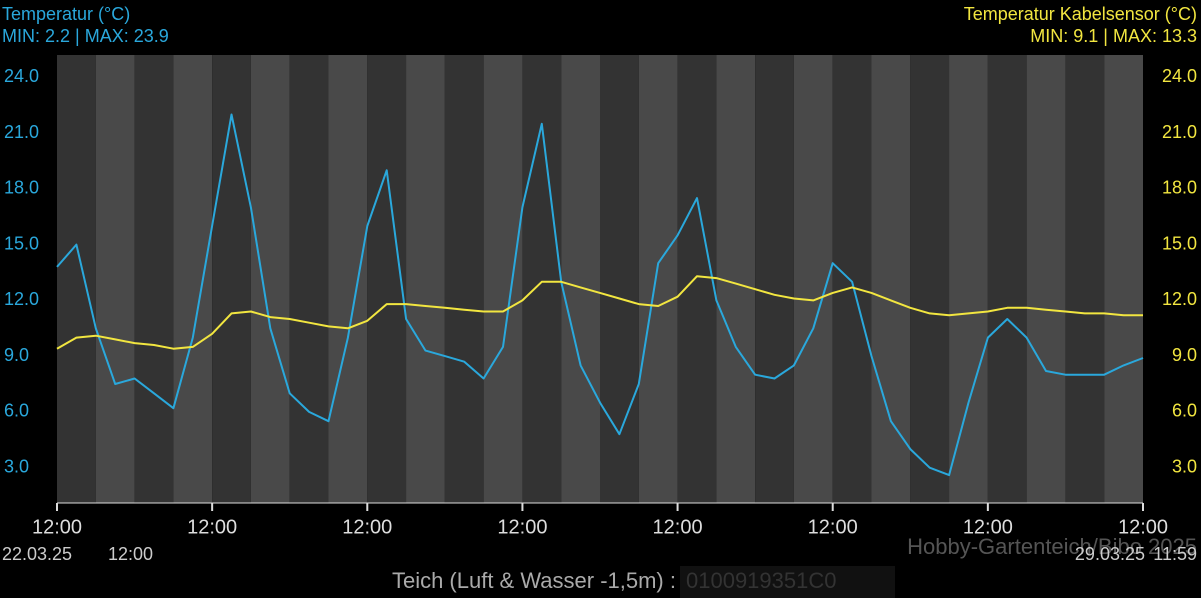 The image size is (1201, 598). What do you see at coordinates (21, 132) in the screenshot?
I see `y-tick-label: 21.0` at bounding box center [21, 132].